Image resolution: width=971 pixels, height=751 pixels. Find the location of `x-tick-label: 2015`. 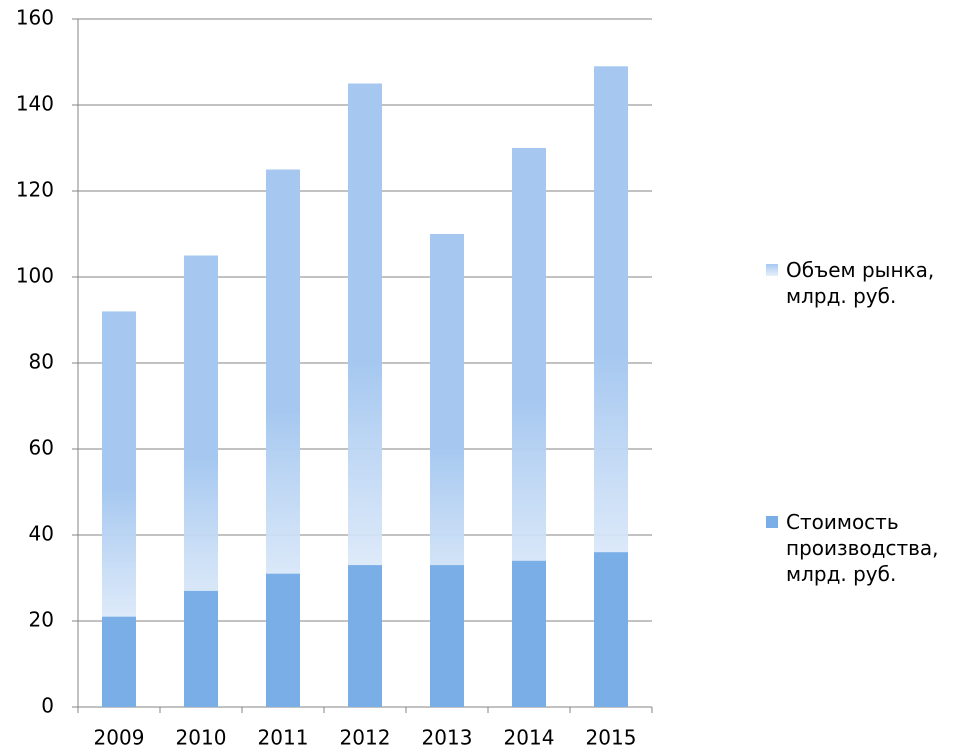

x-tick-label: 2015 is located at coordinates (611, 738).